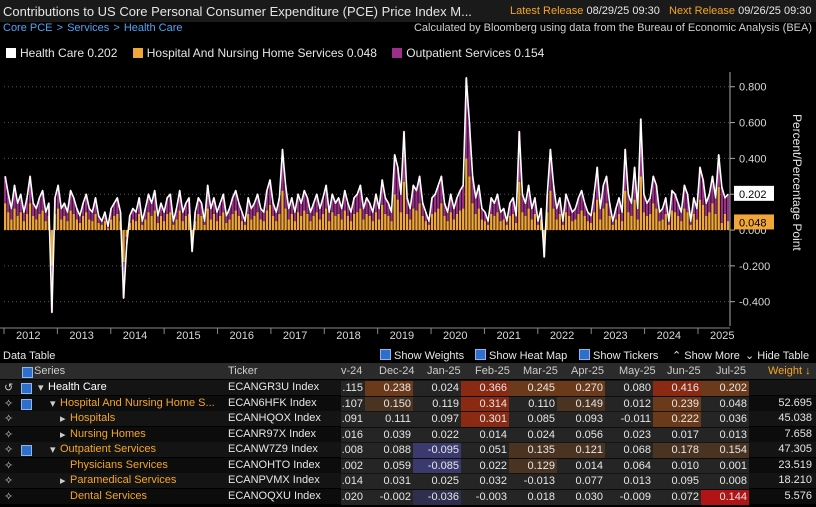  Describe the element at coordinates (725, 404) in the screenshot. I see `row-cell: 0.048` at that location.